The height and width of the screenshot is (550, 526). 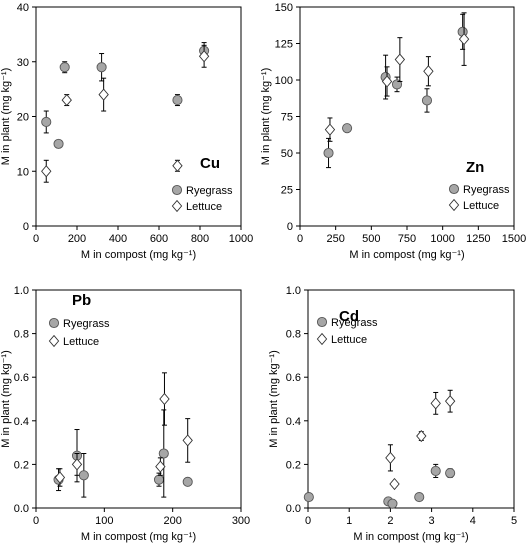 What do you see at coordinates (200, 239) in the screenshot?
I see `x-tick-label: 800` at bounding box center [200, 239].